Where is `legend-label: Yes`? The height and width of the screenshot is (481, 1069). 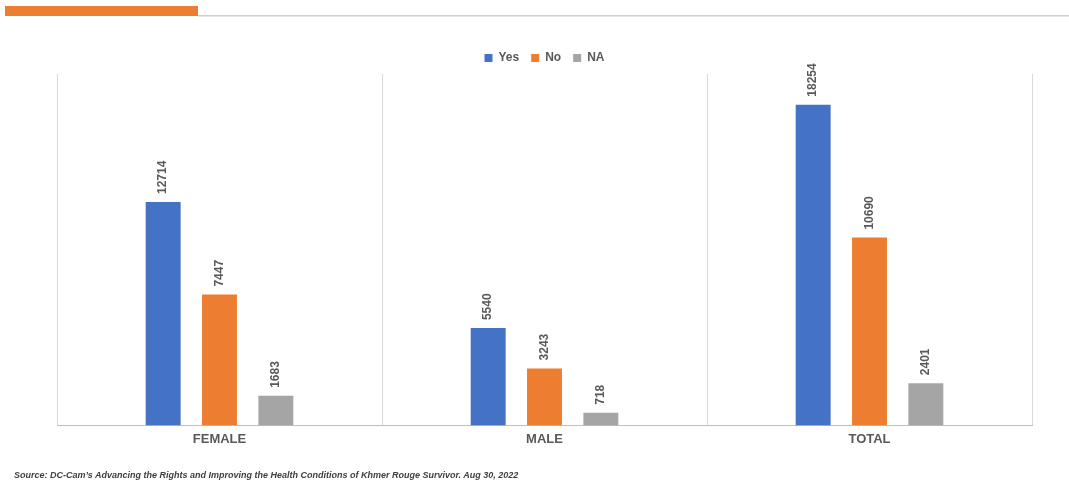
legend-label: Yes is located at coordinates (509, 57).